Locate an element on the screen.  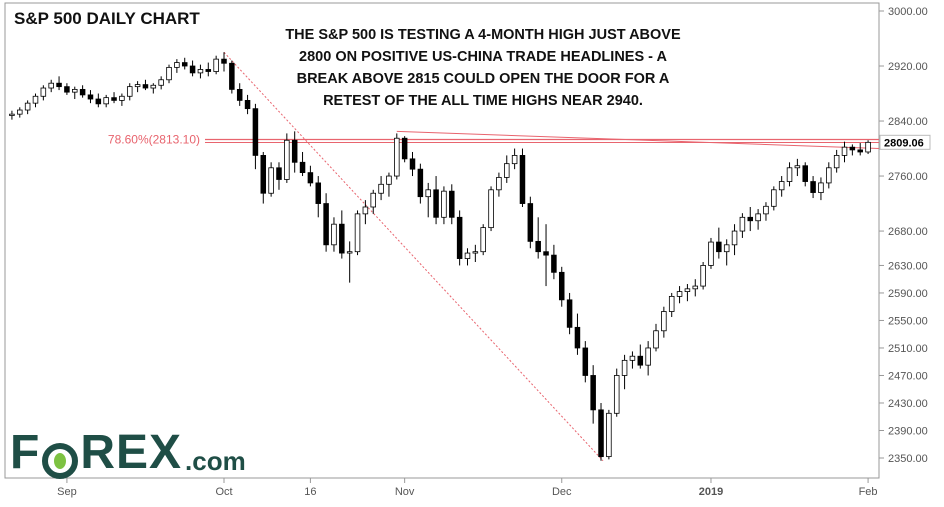
y-tick-label: 2470.00 is located at coordinates (908, 376).